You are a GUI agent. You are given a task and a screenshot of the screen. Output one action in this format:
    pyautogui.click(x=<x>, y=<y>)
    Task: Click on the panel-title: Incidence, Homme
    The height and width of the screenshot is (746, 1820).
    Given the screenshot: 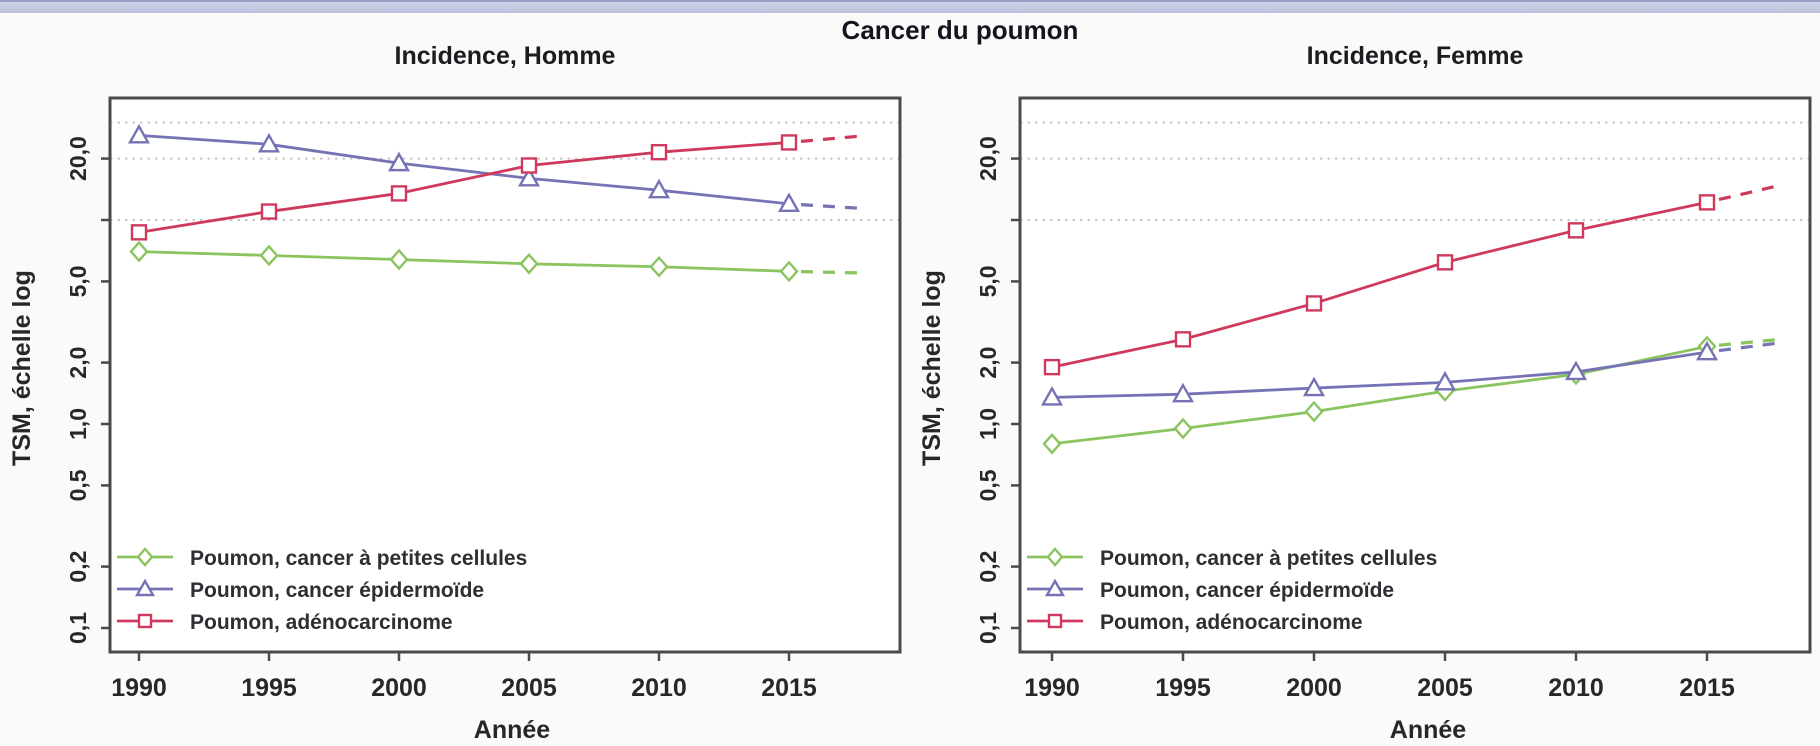 What is the action you would take?
    pyautogui.click(x=505, y=56)
    